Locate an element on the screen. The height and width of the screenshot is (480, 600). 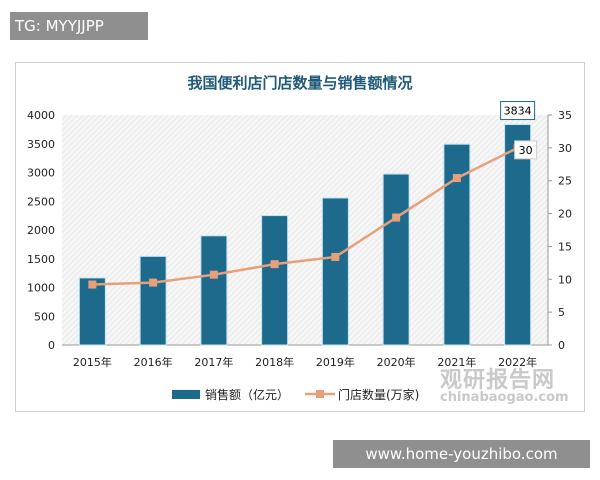
left-tick-label: 0 is located at coordinates (51, 345).